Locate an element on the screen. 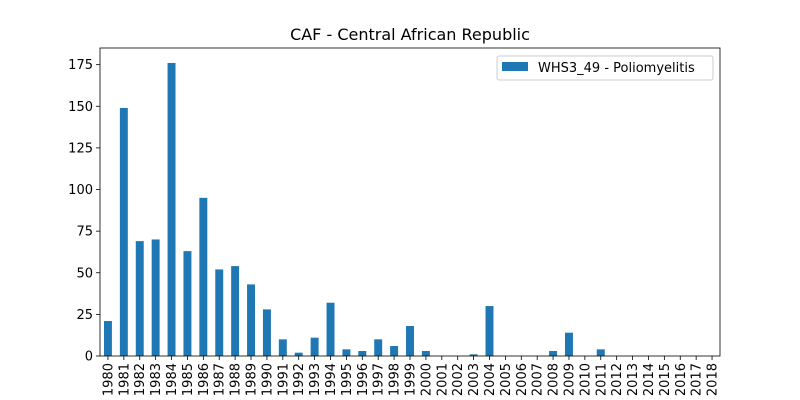 The image size is (800, 400). x-tick-label: 1988 is located at coordinates (236, 379).